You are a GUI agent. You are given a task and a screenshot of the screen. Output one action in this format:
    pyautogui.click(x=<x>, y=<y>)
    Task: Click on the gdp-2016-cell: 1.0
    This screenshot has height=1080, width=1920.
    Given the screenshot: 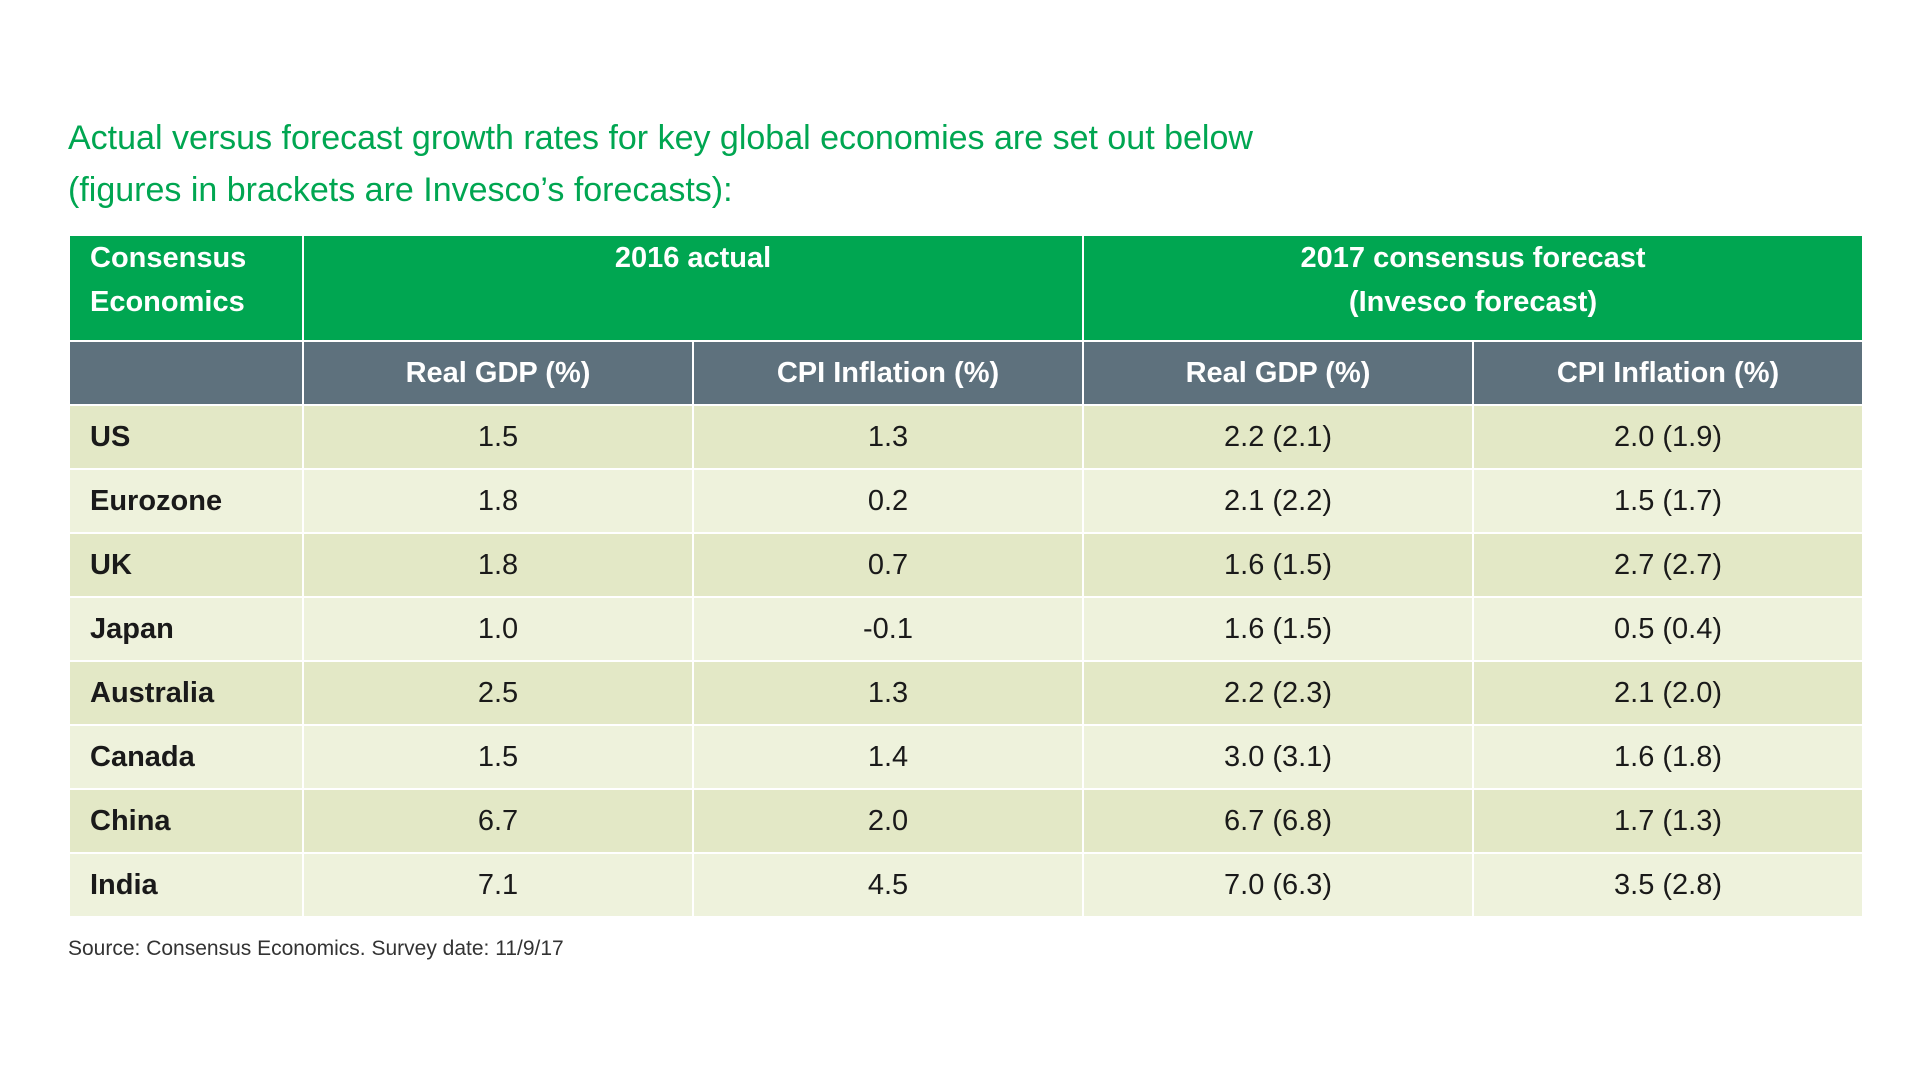 What is the action you would take?
    pyautogui.click(x=498, y=629)
    